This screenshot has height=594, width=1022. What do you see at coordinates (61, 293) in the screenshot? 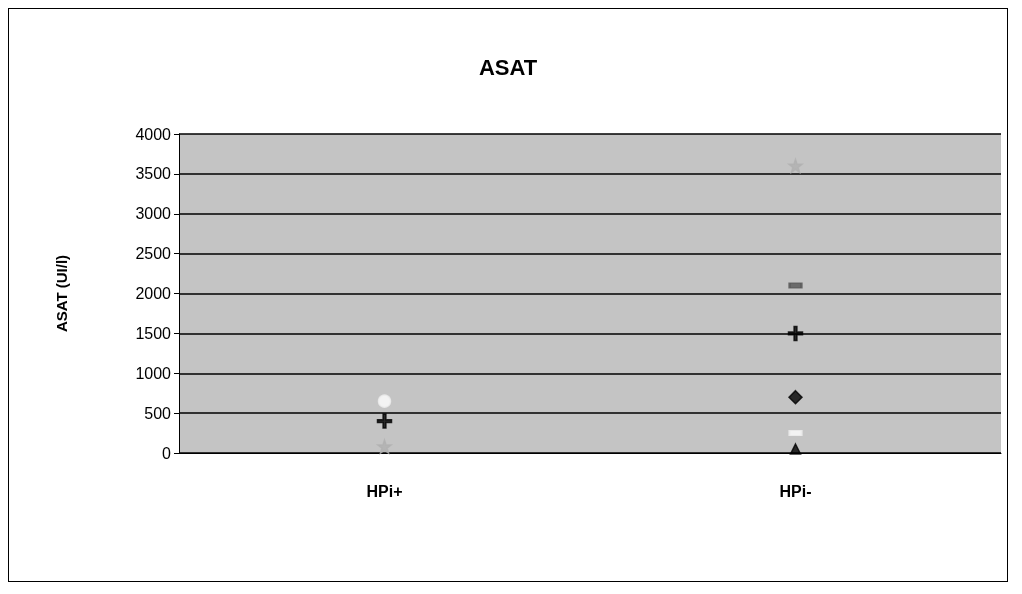
I see `y-axis-title: ASAT (UI/l)` at bounding box center [61, 293].